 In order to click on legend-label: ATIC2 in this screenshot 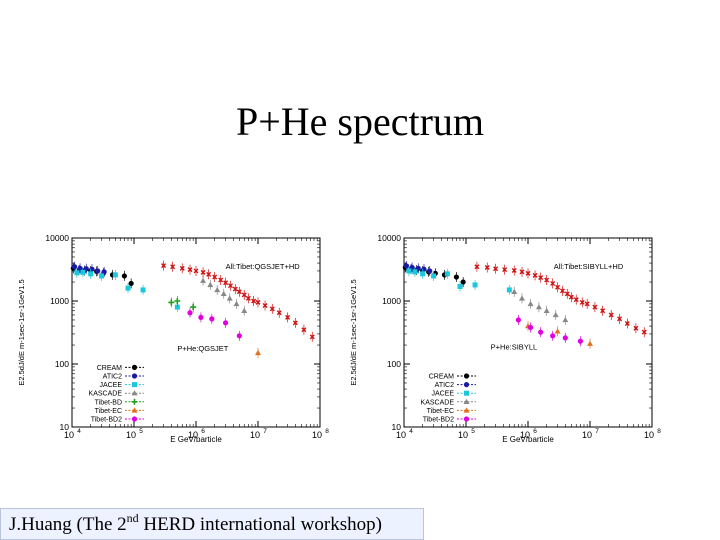, I will do `click(444, 385)`.